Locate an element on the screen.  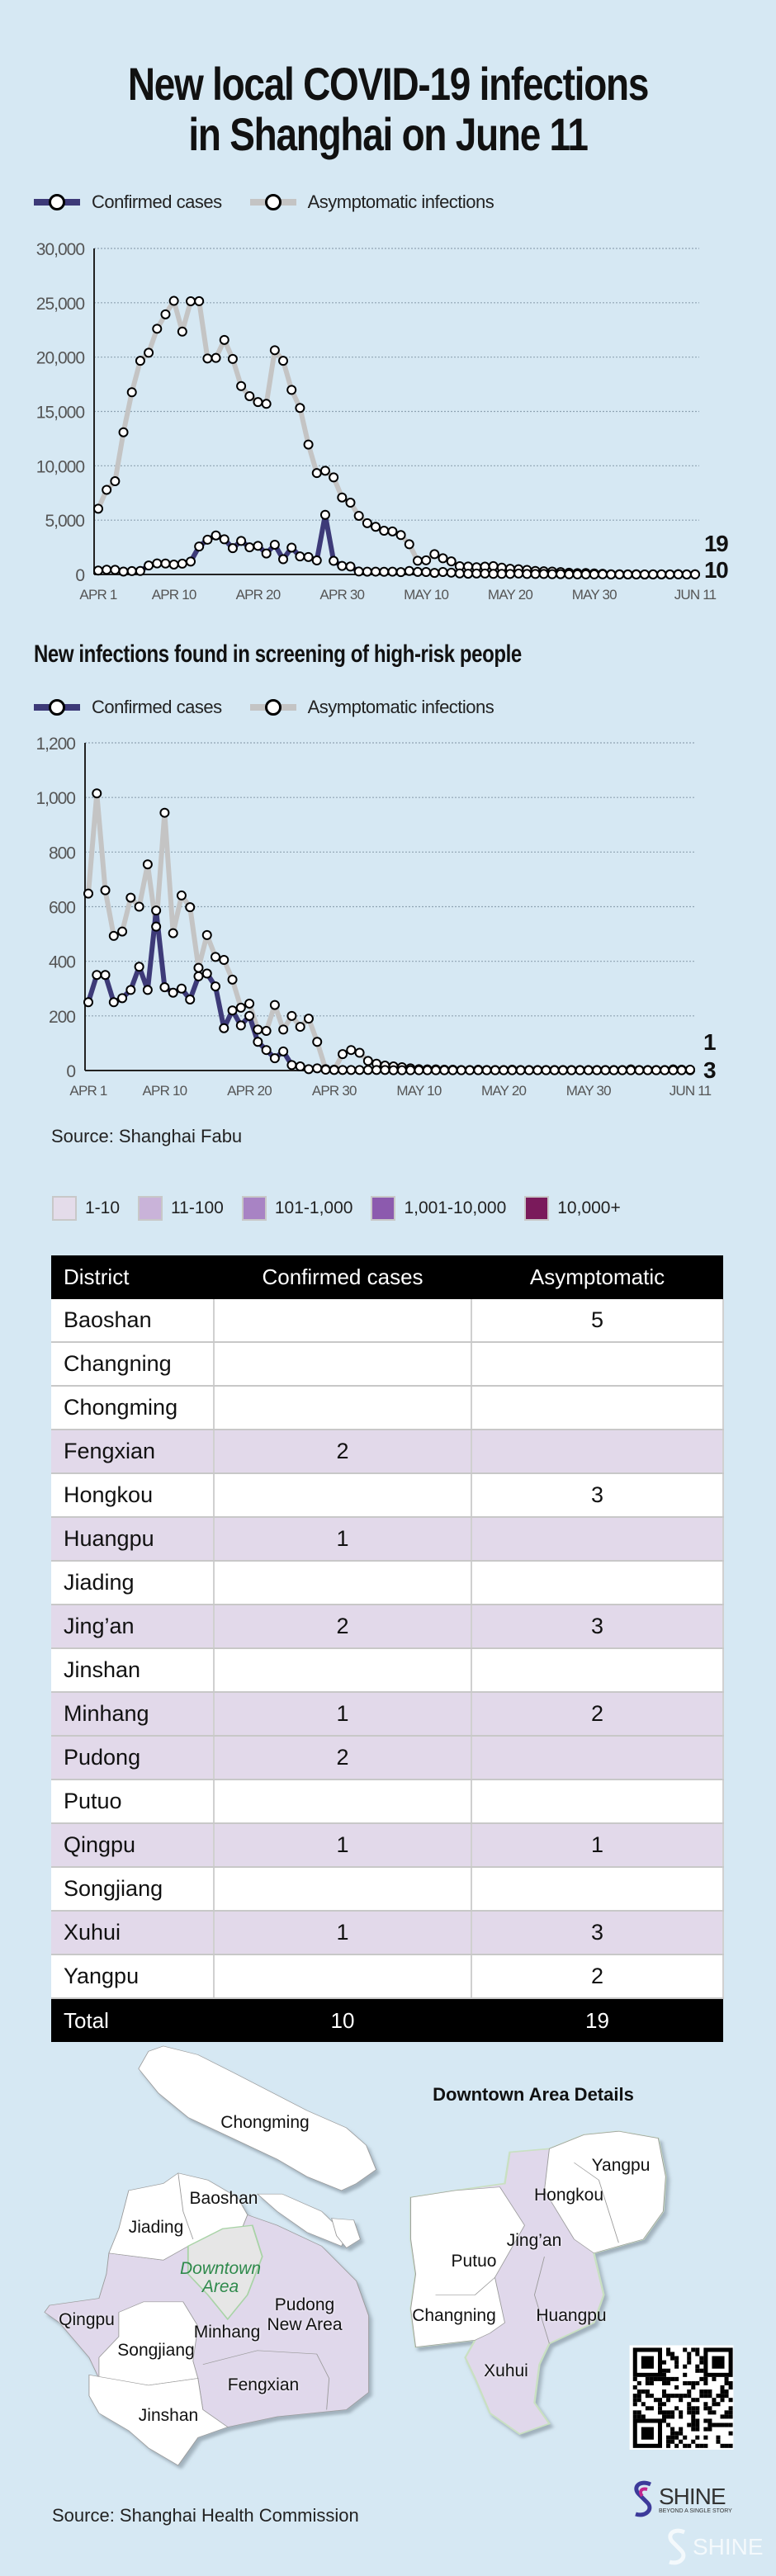
chart2-legend: Confirmed cases Asymptomatic infections is located at coordinates (278, 707).